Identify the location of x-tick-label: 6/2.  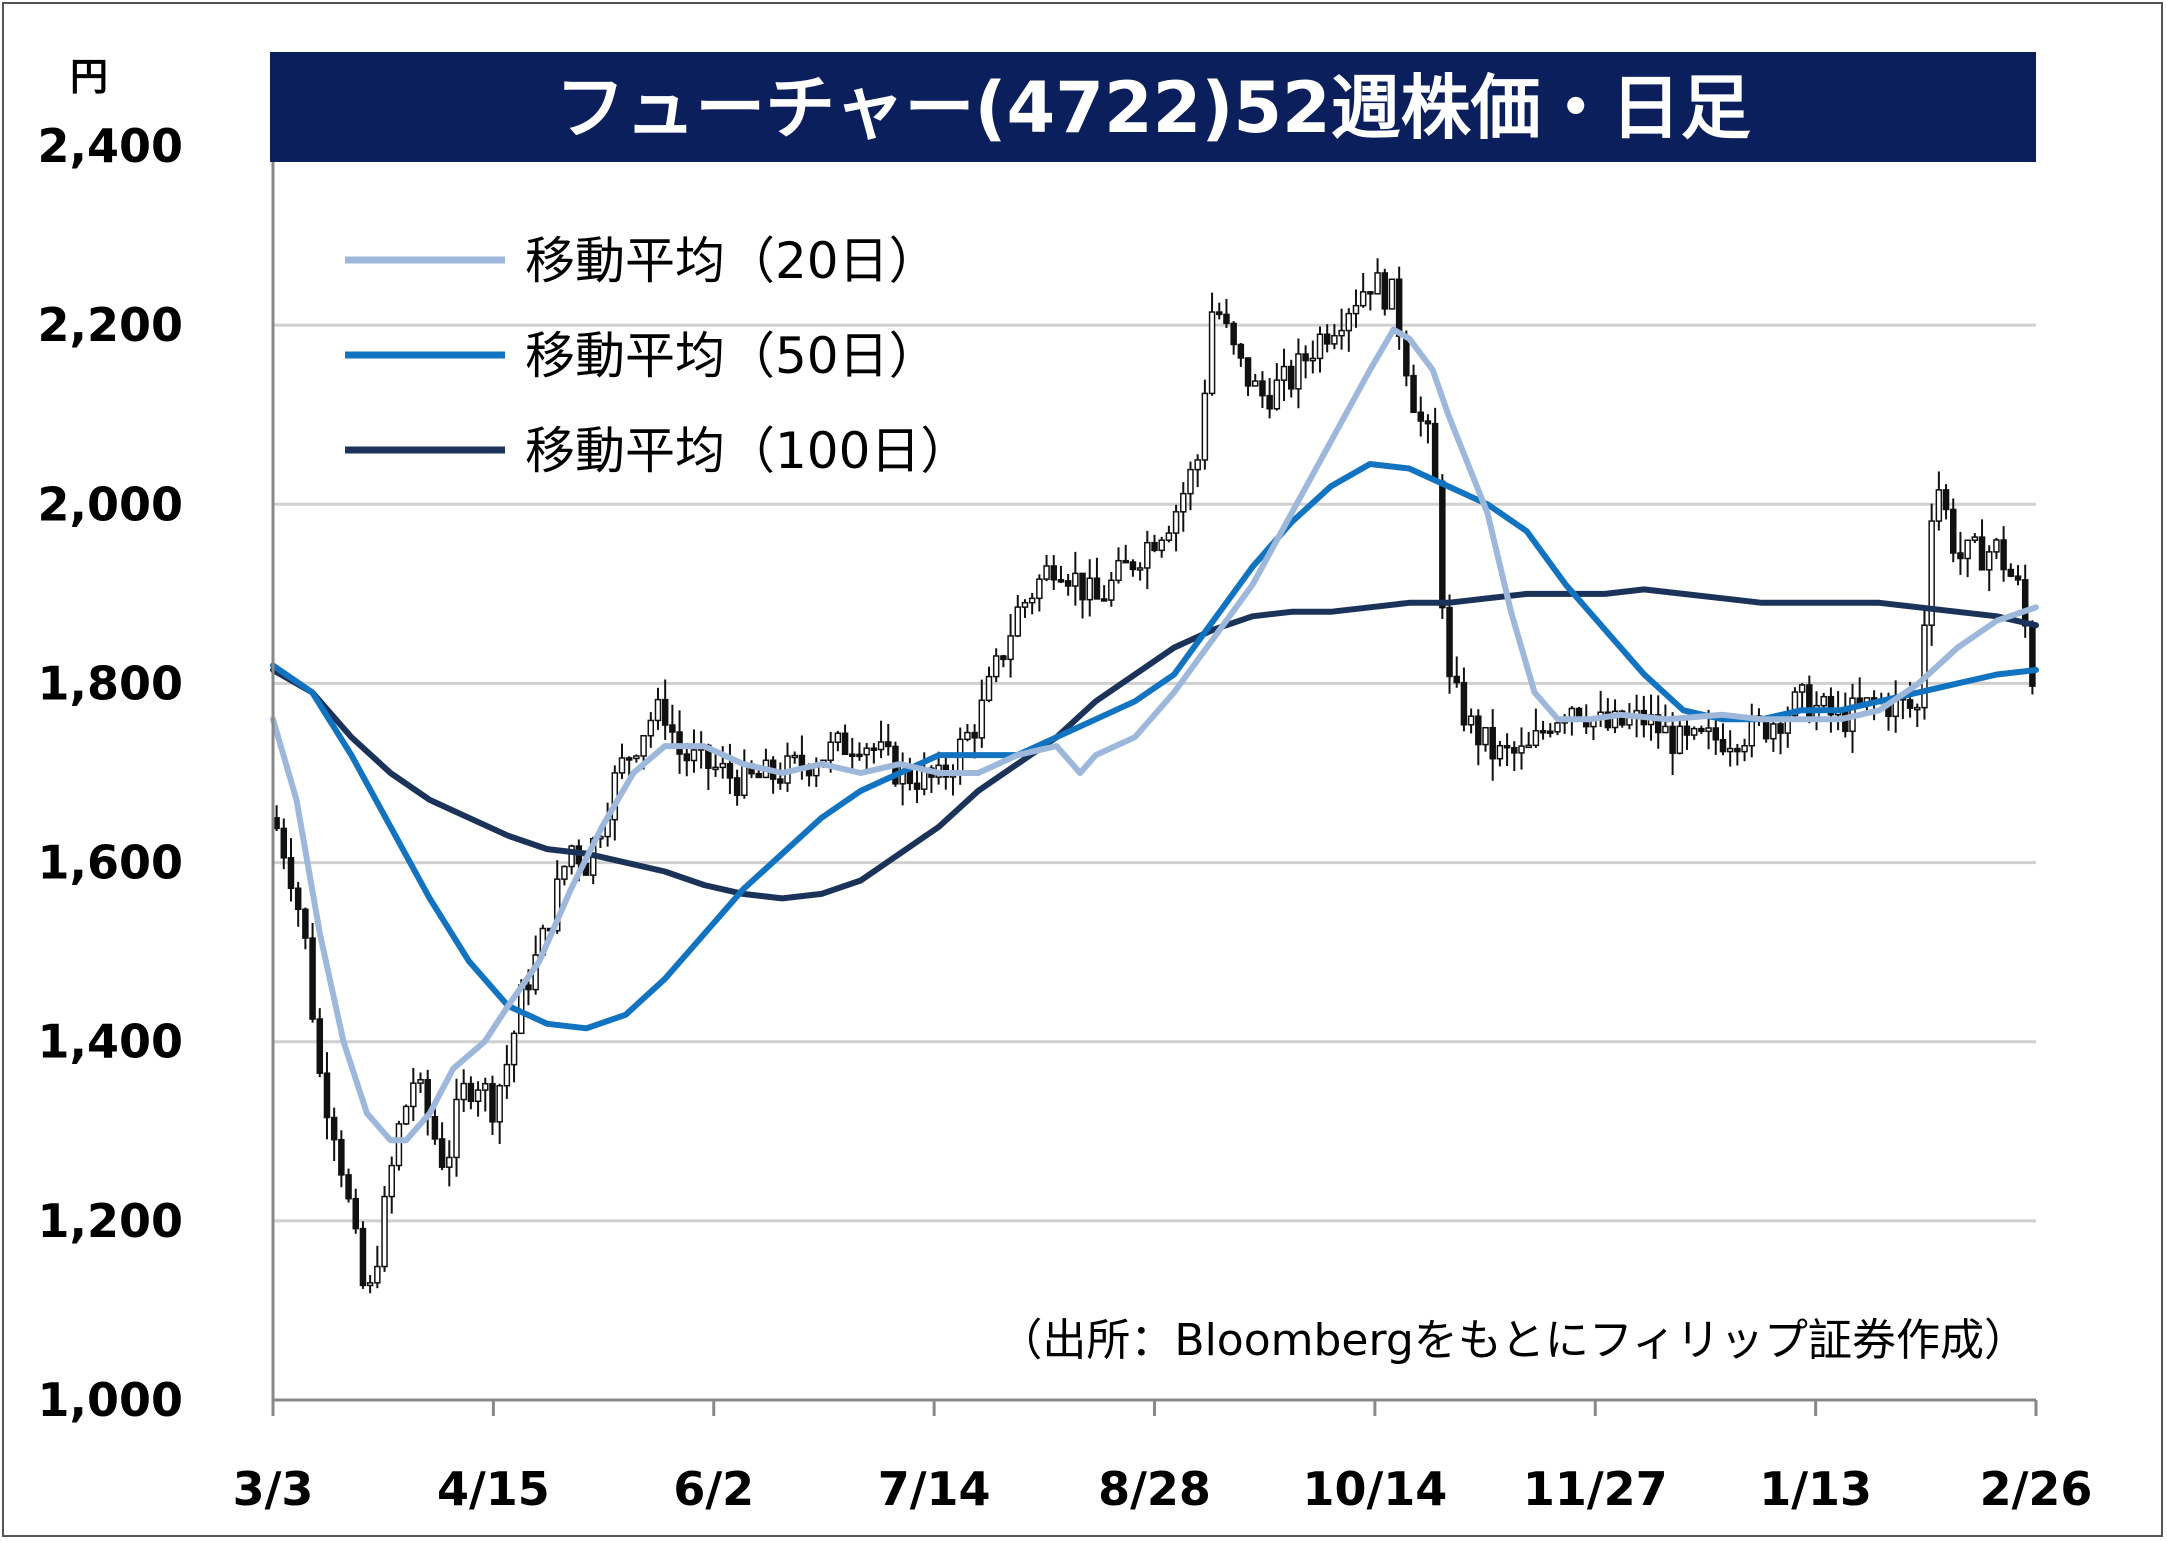
(713, 1489).